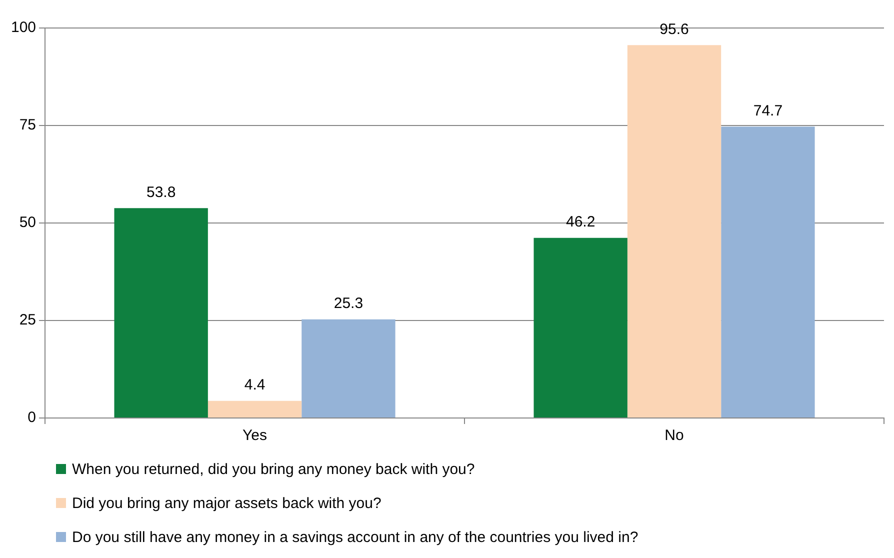 The image size is (894, 558). What do you see at coordinates (23, 27) in the screenshot?
I see `y-tick-label: 100` at bounding box center [23, 27].